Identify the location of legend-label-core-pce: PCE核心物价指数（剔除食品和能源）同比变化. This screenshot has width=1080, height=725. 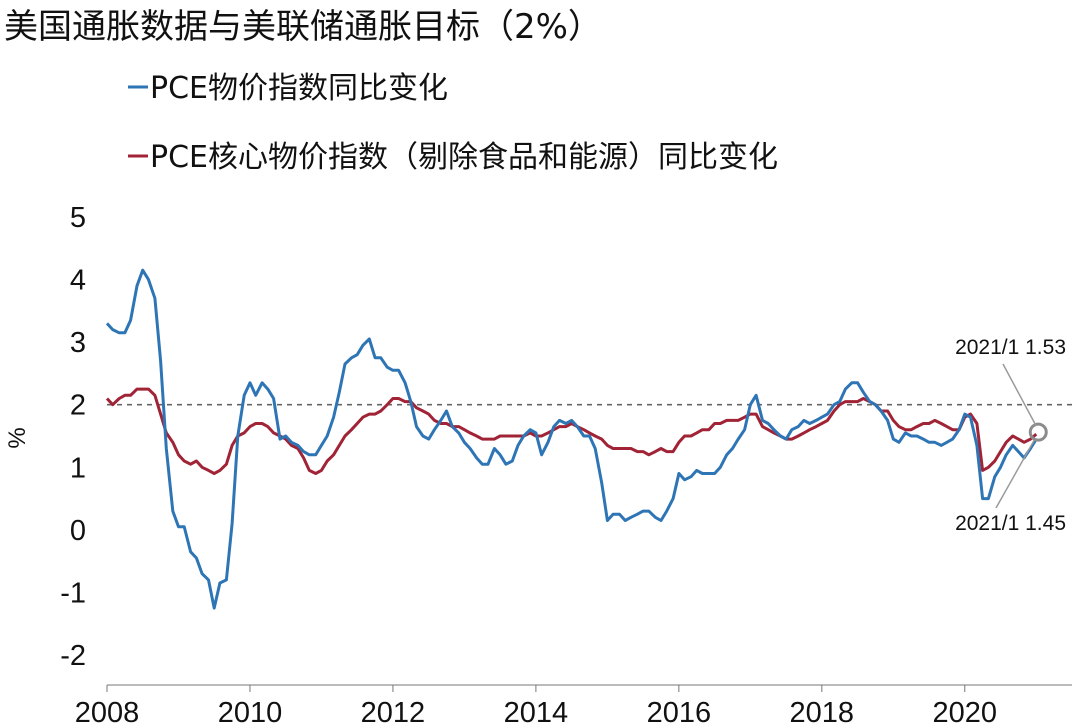
(464, 157).